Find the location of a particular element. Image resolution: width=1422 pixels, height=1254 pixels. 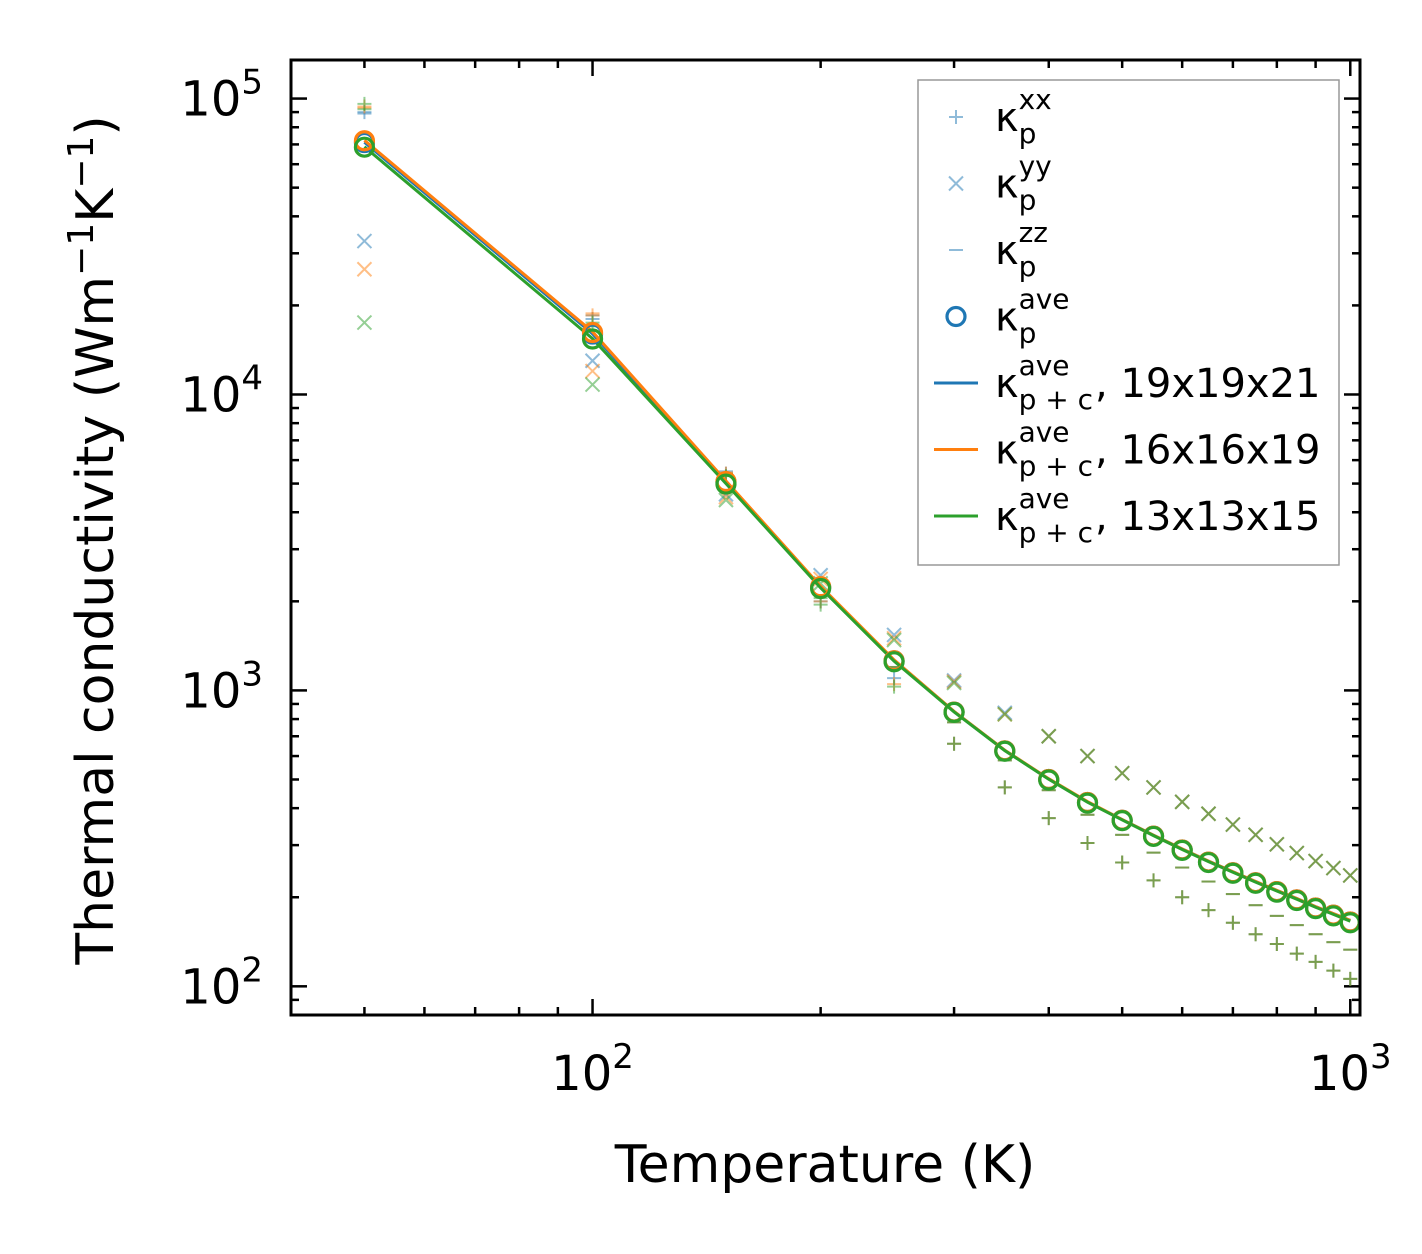

legend-entry: κave p + c, 16x16x19 is located at coordinates (1127, 449).